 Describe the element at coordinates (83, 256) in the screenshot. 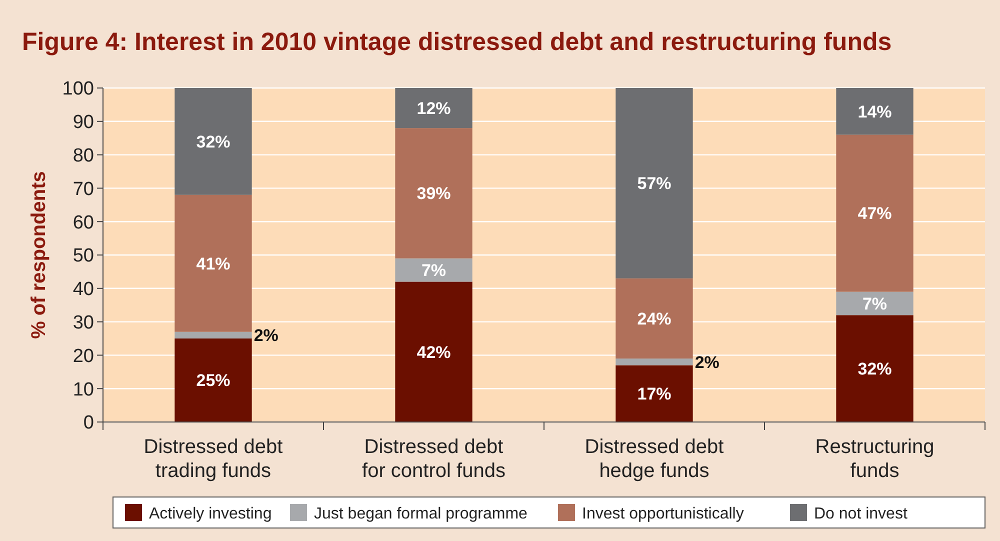

I see `y-tick-label: 50` at that location.